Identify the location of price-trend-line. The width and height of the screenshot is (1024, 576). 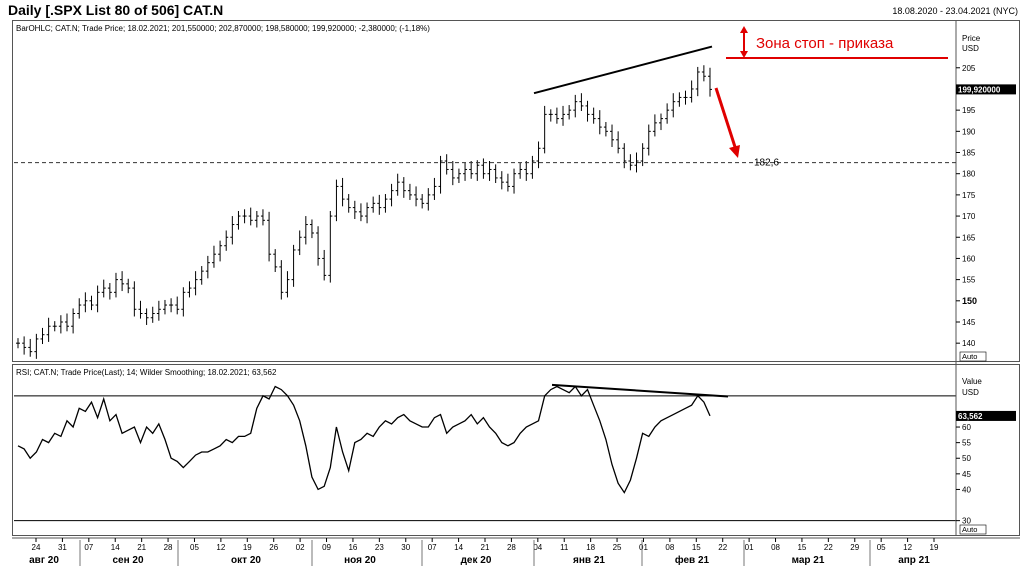
(623, 70).